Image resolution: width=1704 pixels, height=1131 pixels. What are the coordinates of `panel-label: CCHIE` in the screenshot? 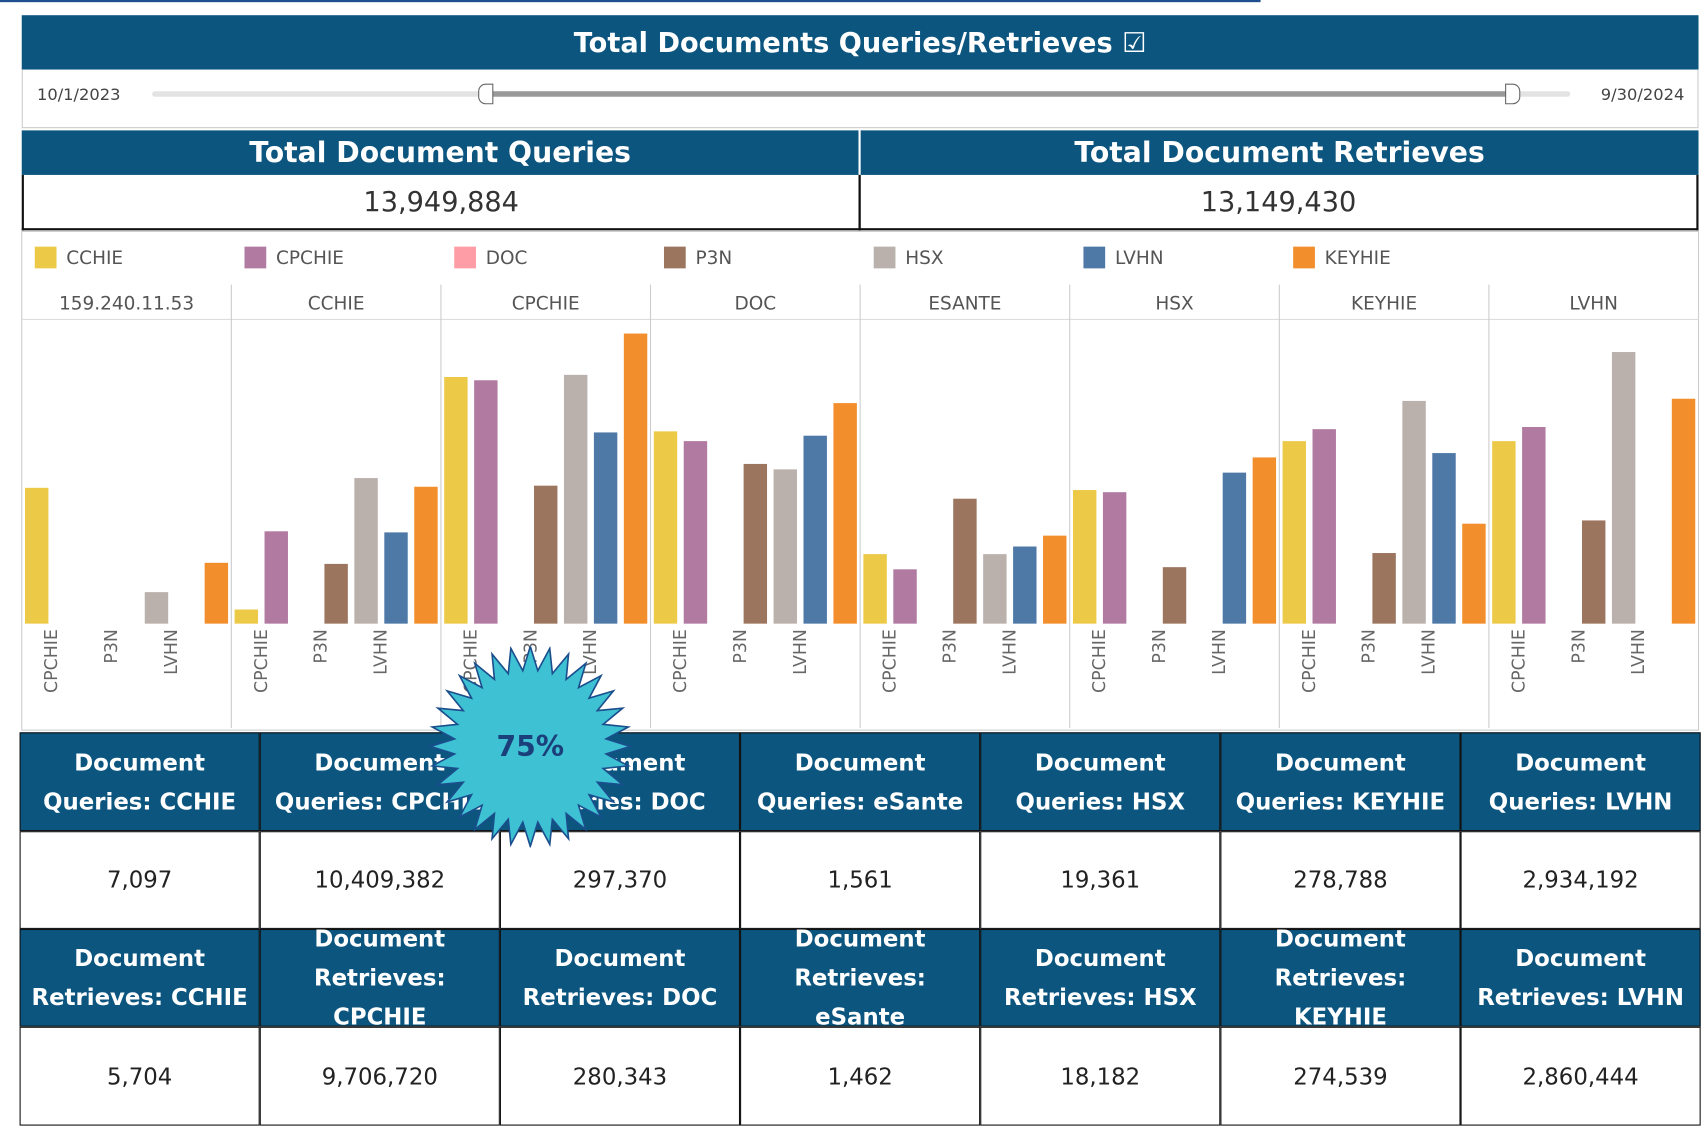 It's located at (336, 304).